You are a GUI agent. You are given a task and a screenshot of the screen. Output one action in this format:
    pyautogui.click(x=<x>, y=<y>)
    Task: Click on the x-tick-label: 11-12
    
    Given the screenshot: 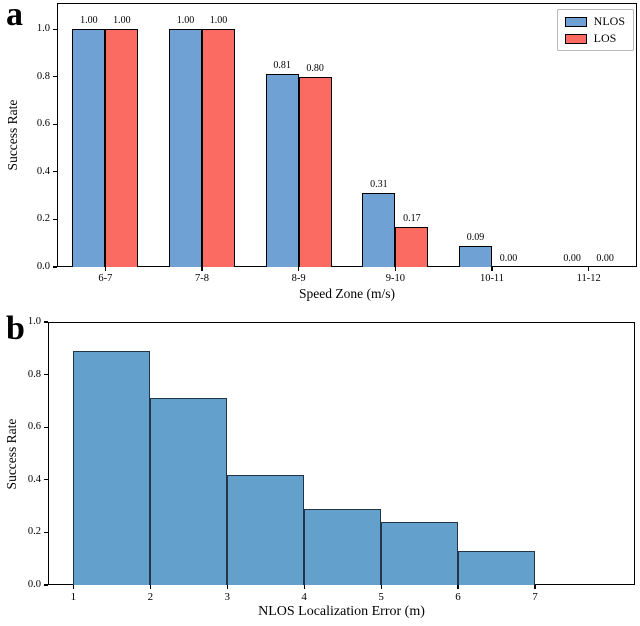 What is the action you would take?
    pyautogui.click(x=588, y=278)
    